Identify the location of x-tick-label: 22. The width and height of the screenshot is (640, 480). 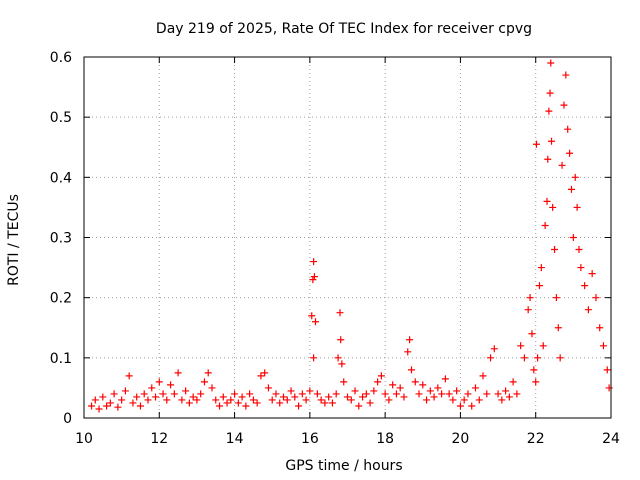
(536, 439).